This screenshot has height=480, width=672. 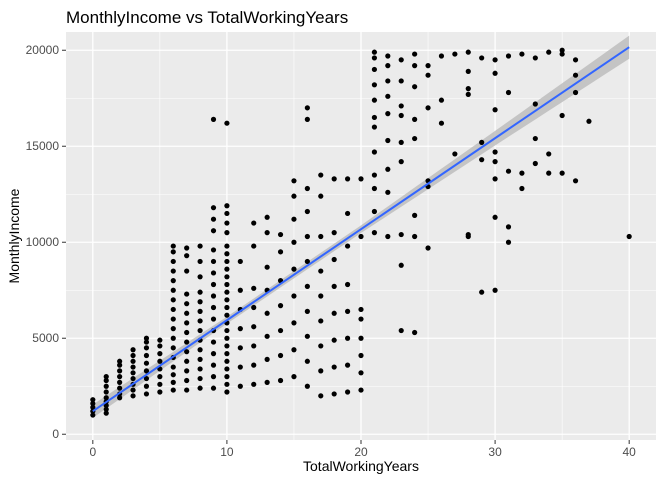 What do you see at coordinates (43, 146) in the screenshot?
I see `y-tick-label: 15000` at bounding box center [43, 146].